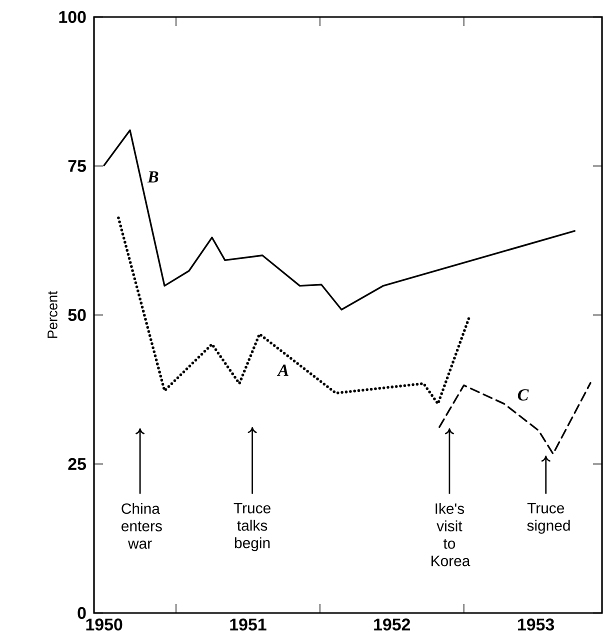  What do you see at coordinates (152, 176) in the screenshot?
I see `series-label: B` at bounding box center [152, 176].